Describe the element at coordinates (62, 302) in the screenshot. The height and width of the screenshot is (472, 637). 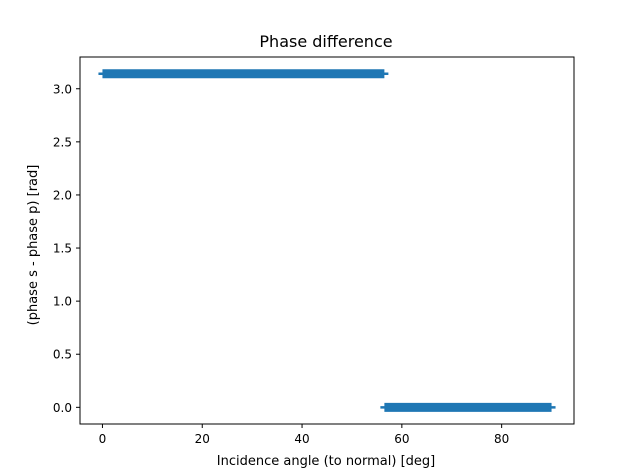
I see `y-tick-label: 1.0` at that location.